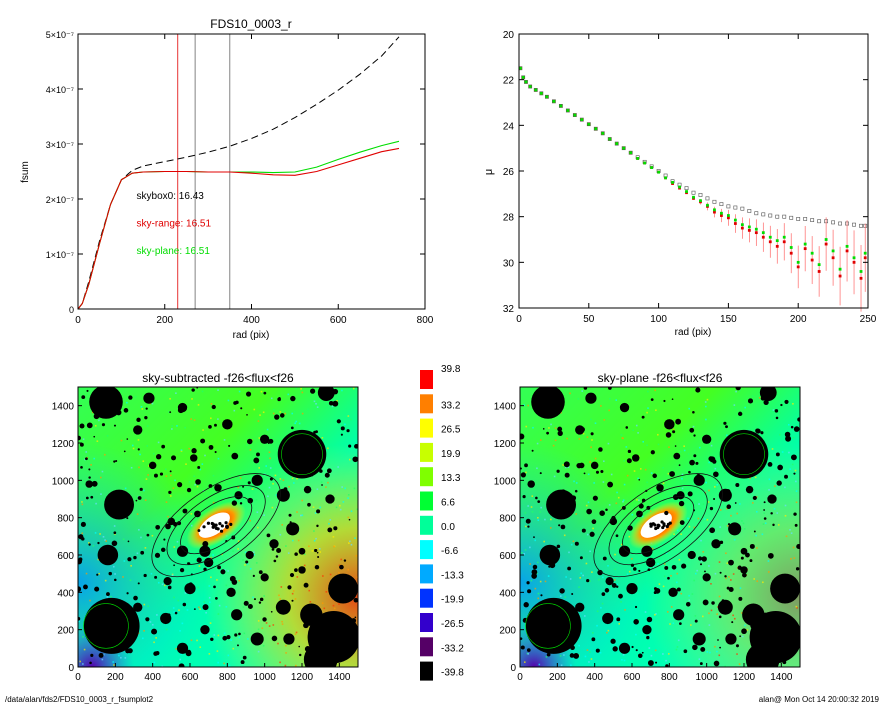  What do you see at coordinates (65, 556) in the screenshot?
I see `skysub-ytick-label-3: 600` at bounding box center [65, 556].